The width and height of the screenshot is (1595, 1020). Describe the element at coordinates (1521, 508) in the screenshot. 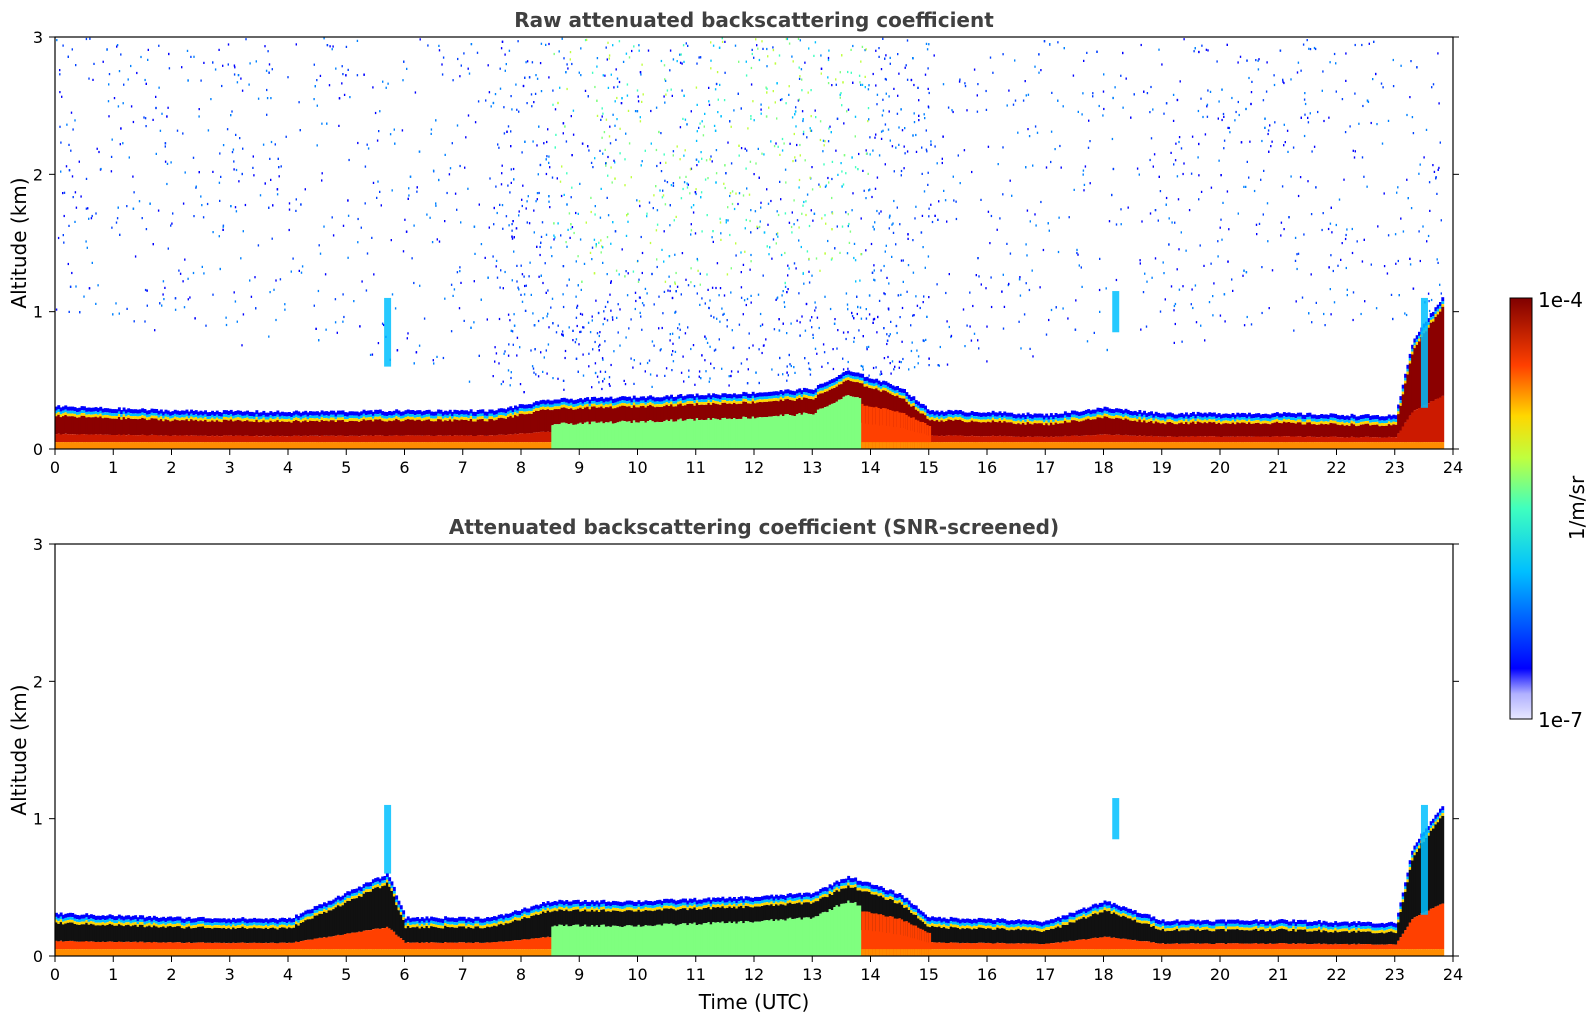

I see `colorbar-gradient` at that location.